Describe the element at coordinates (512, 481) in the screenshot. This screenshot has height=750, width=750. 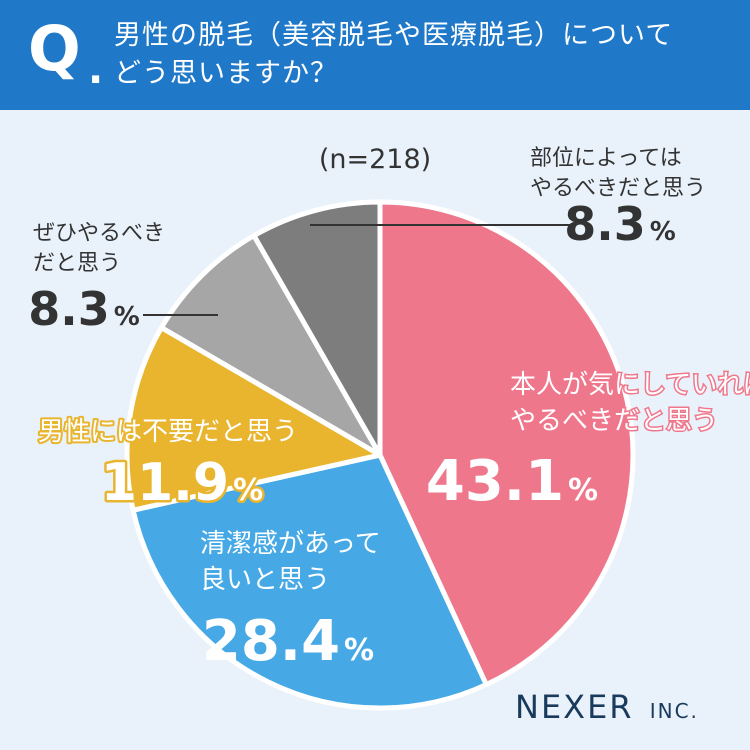
I see `slice-value-1: 43.1%` at that location.